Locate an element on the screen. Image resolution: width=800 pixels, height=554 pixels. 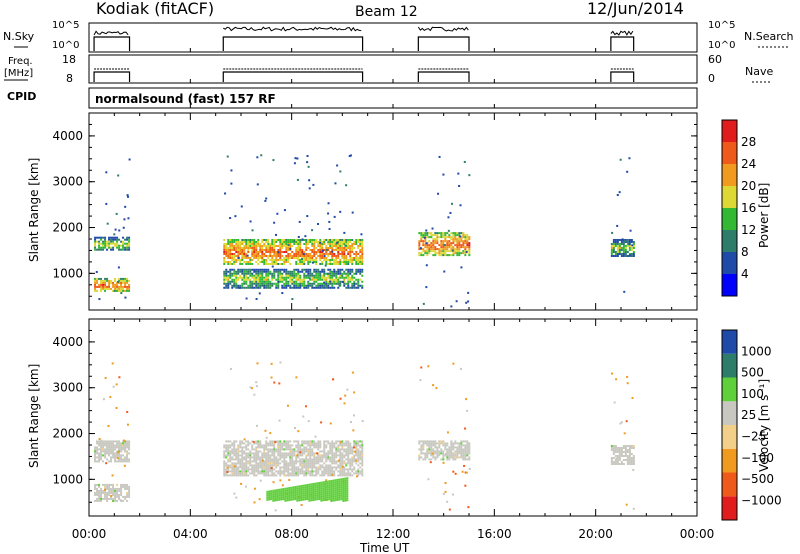
date-title: 12/Jun/2014 is located at coordinates (635, 9).